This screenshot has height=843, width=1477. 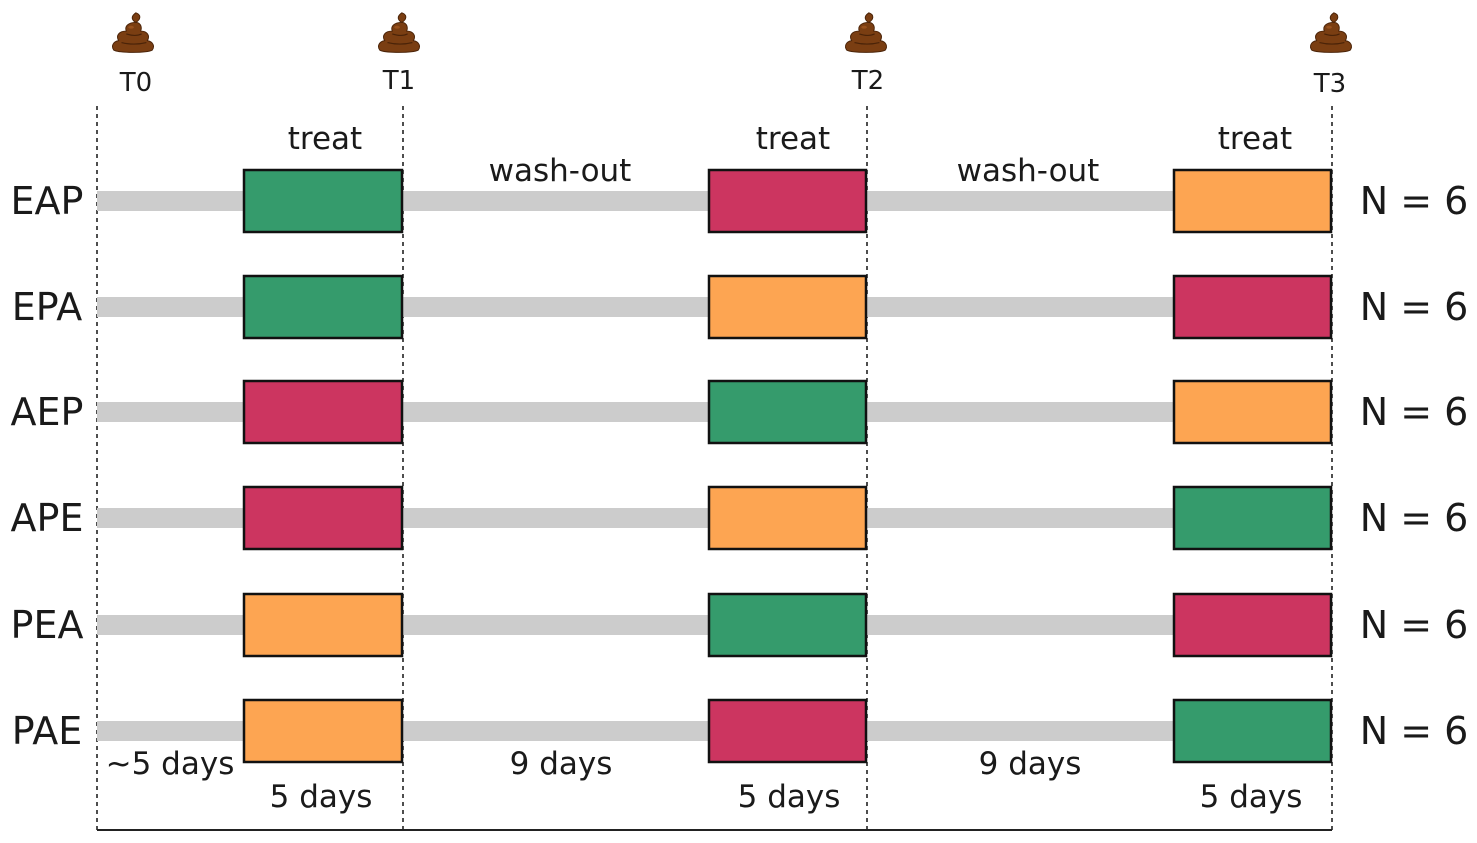 I want to click on group-label: PEA, so click(x=47, y=625).